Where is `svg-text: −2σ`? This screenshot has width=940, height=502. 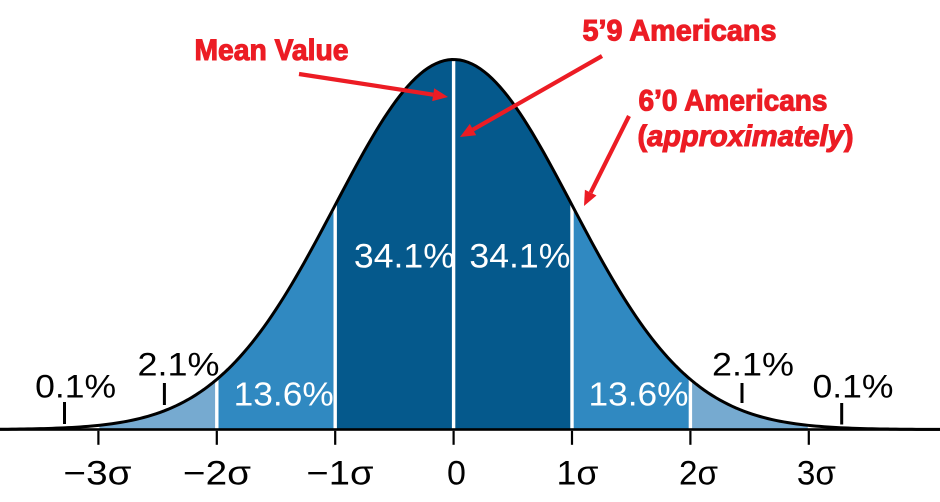 svg-text: −2σ is located at coordinates (217, 474).